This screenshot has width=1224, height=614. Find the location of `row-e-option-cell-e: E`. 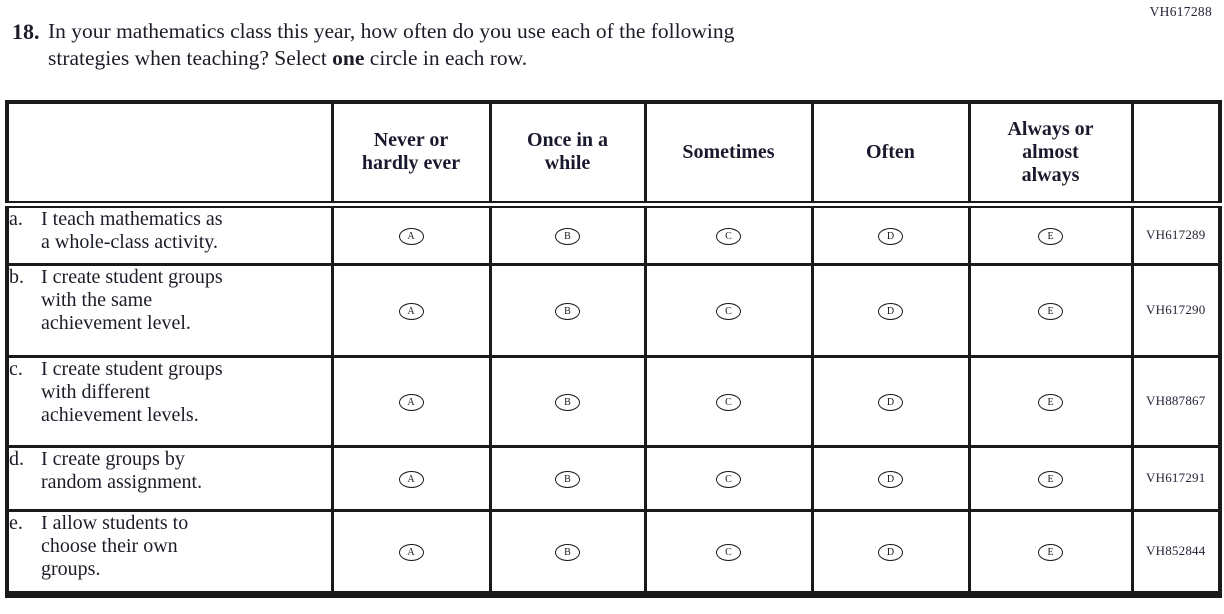

row-e-option-cell-e: E is located at coordinates (1050, 553).